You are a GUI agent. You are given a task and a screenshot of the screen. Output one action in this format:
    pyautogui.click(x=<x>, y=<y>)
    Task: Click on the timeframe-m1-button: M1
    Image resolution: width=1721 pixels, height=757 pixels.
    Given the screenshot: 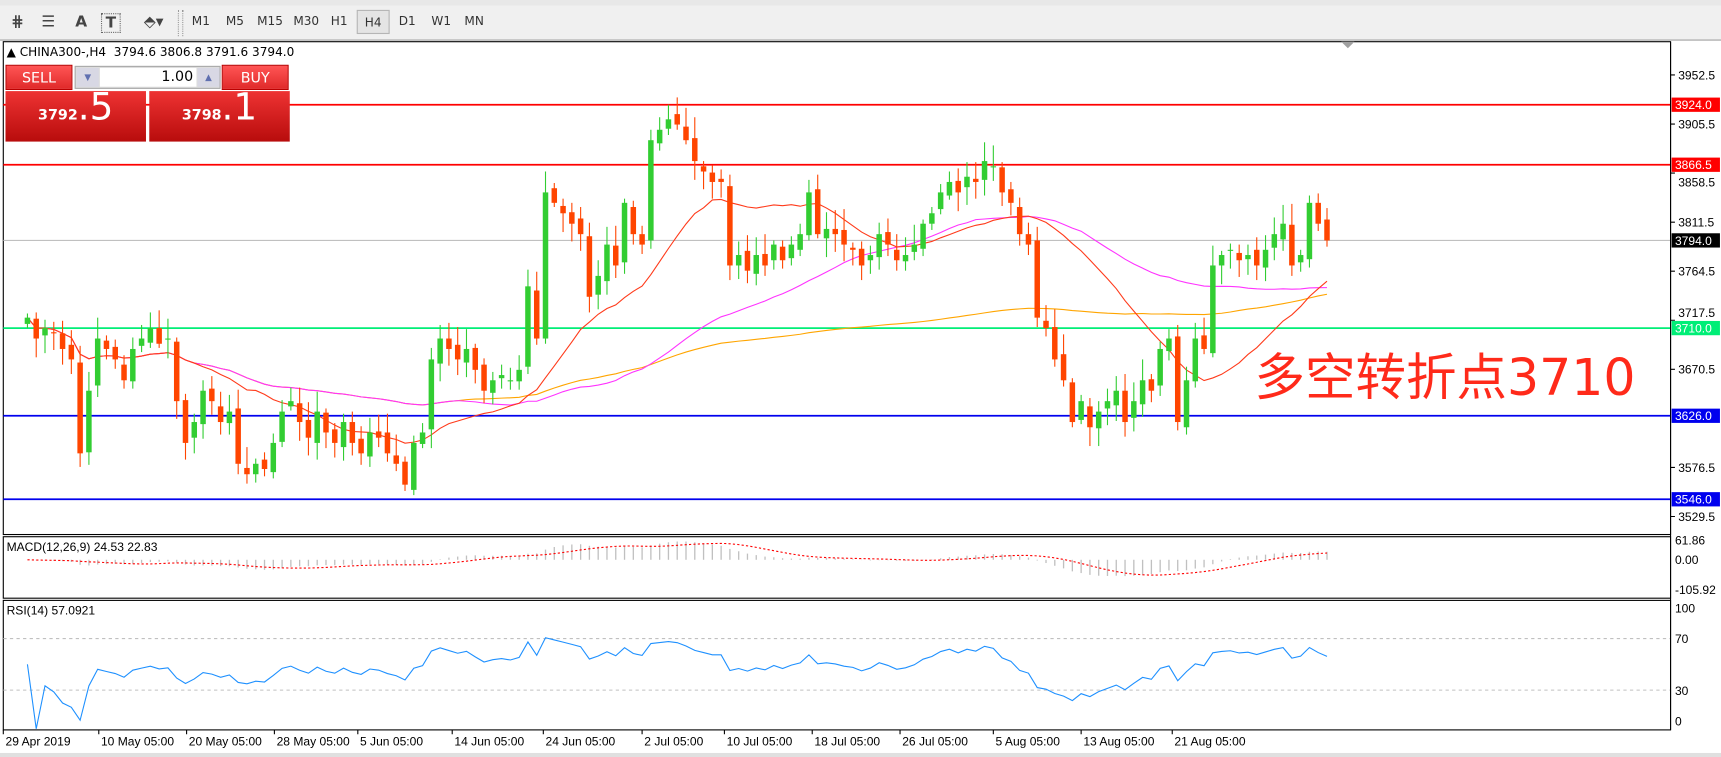 What is the action you would take?
    pyautogui.click(x=200, y=21)
    